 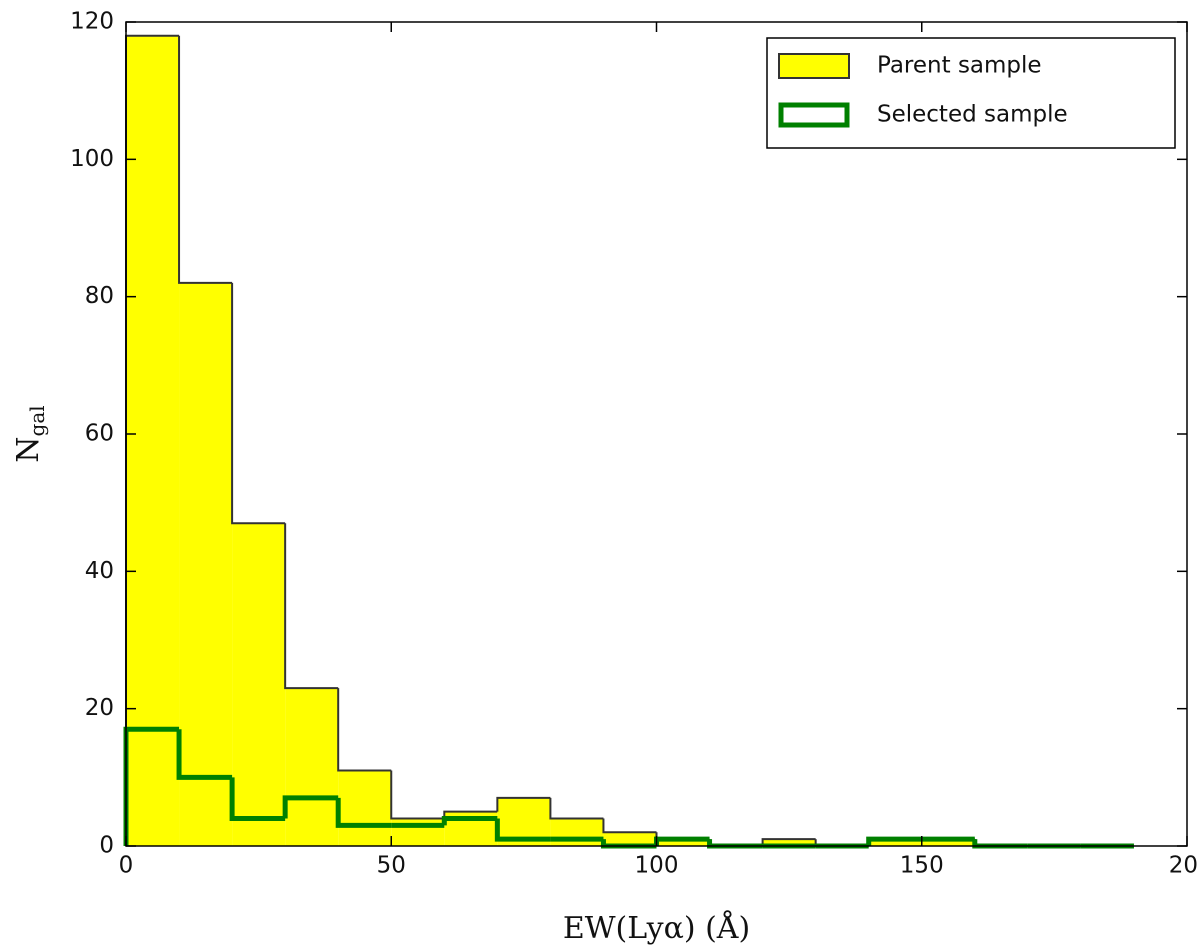 What do you see at coordinates (1183, 866) in the screenshot?
I see `x-tick-label: 20` at bounding box center [1183, 866].